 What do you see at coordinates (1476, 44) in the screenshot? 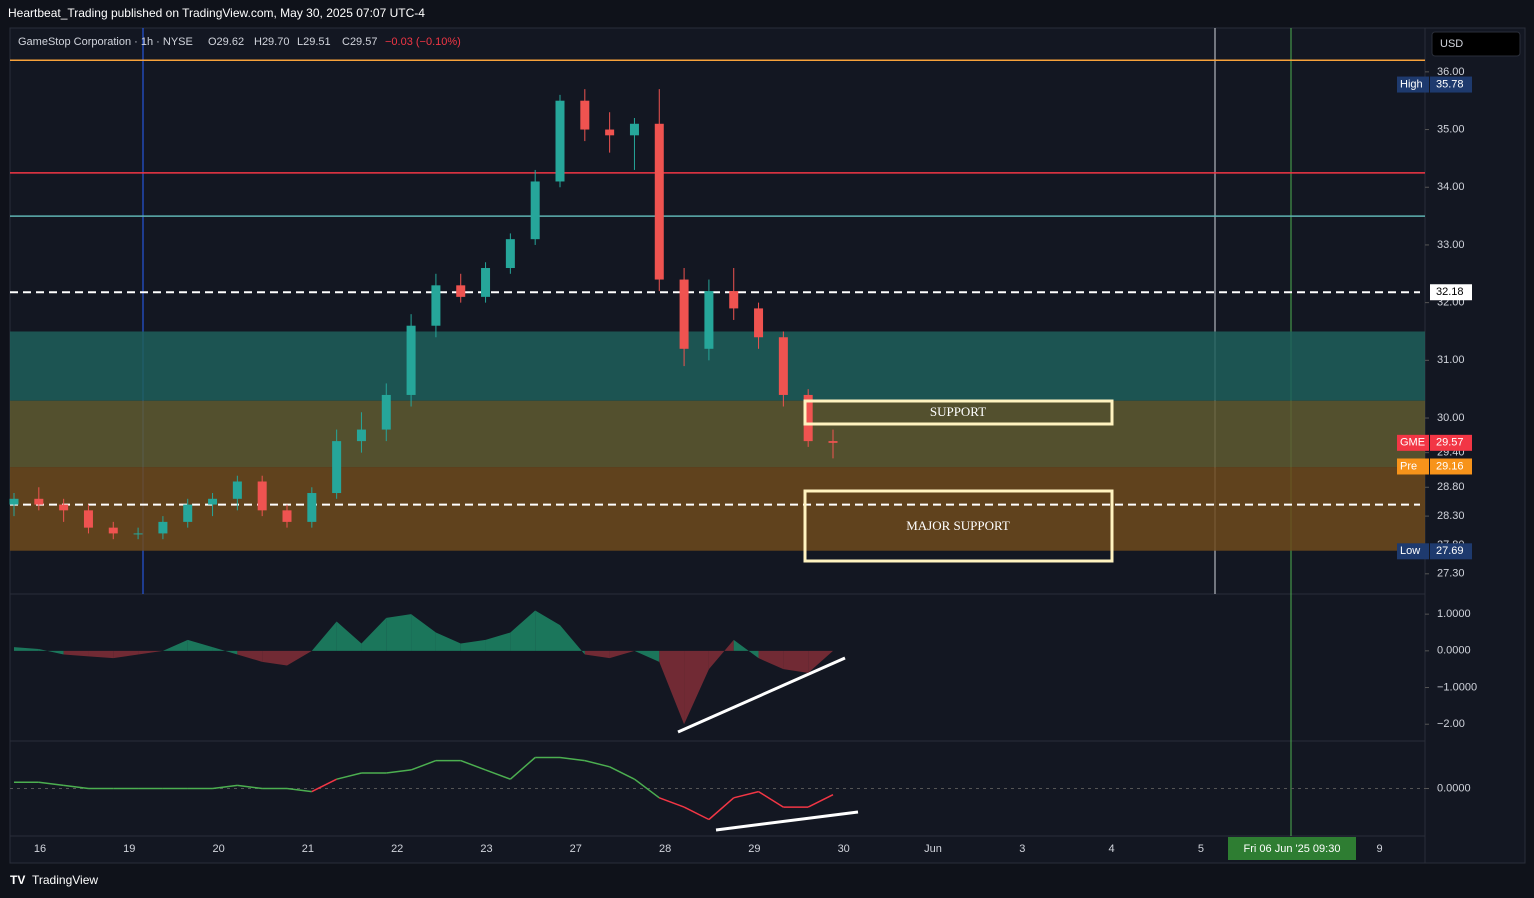
I see `currency-button` at bounding box center [1476, 44].